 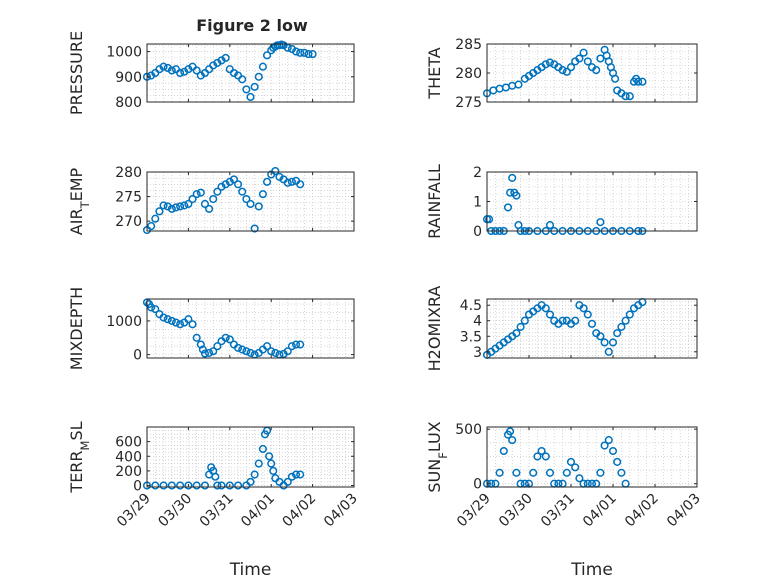 What do you see at coordinates (128, 198) in the screenshot?
I see `y-tick-label: 275` at bounding box center [128, 198].